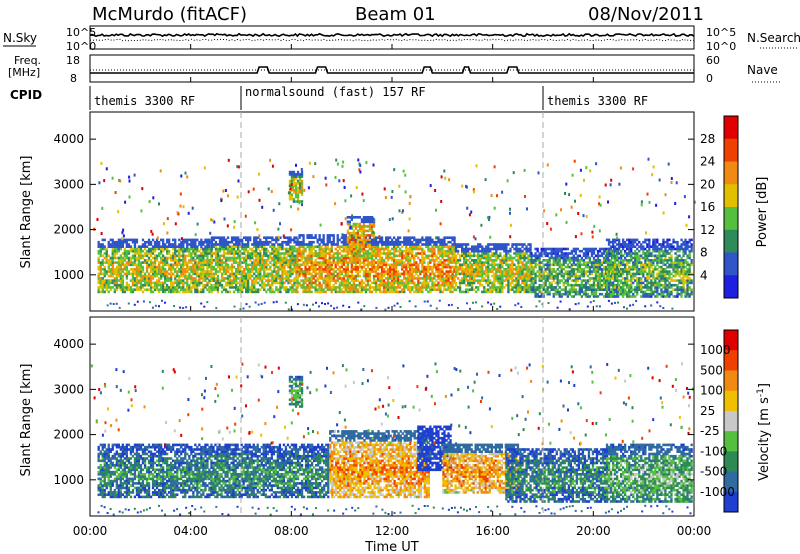  What do you see at coordinates (709, 78) in the screenshot?
I see `nave-tick-bottom: 0` at bounding box center [709, 78].